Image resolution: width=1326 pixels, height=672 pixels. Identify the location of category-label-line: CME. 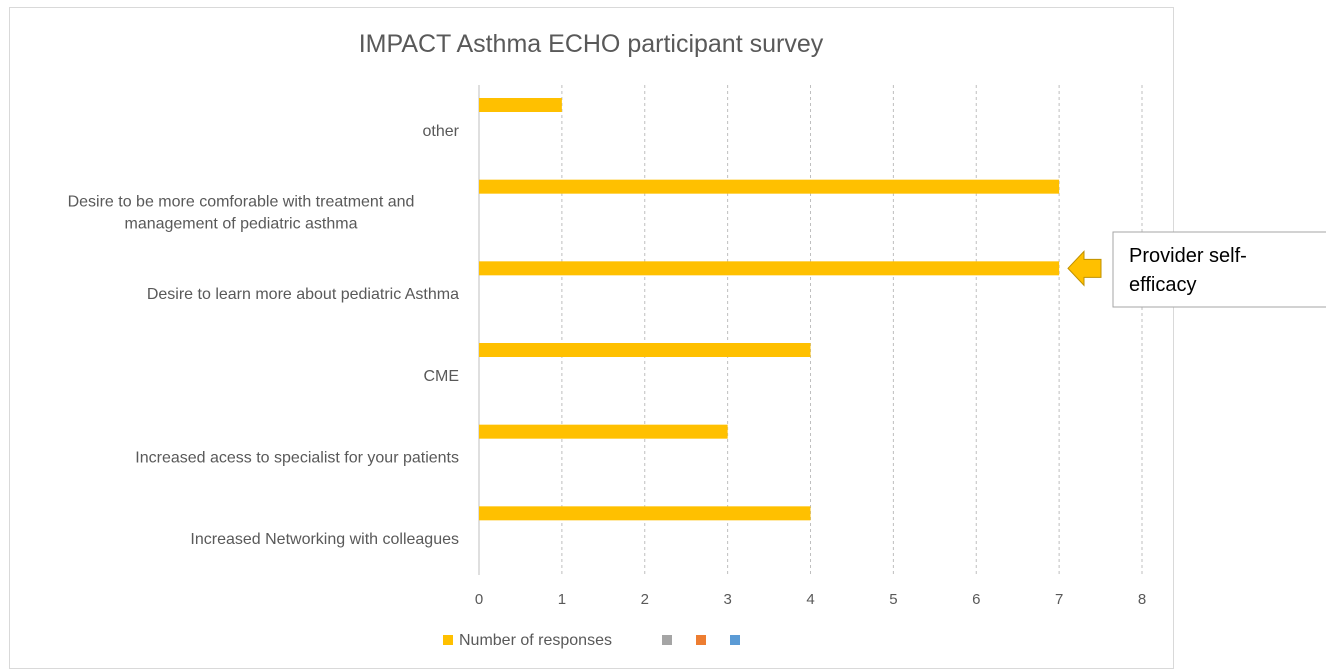
(441, 376).